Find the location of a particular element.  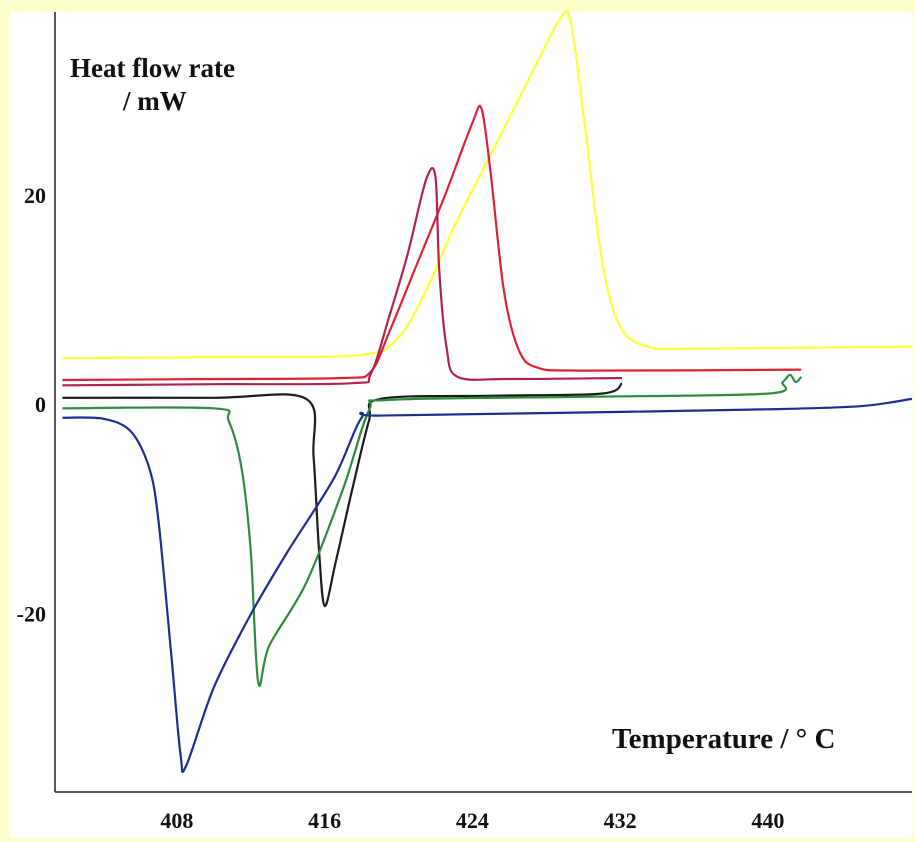

y-axis-label-line2: / mW is located at coordinates (154, 101).